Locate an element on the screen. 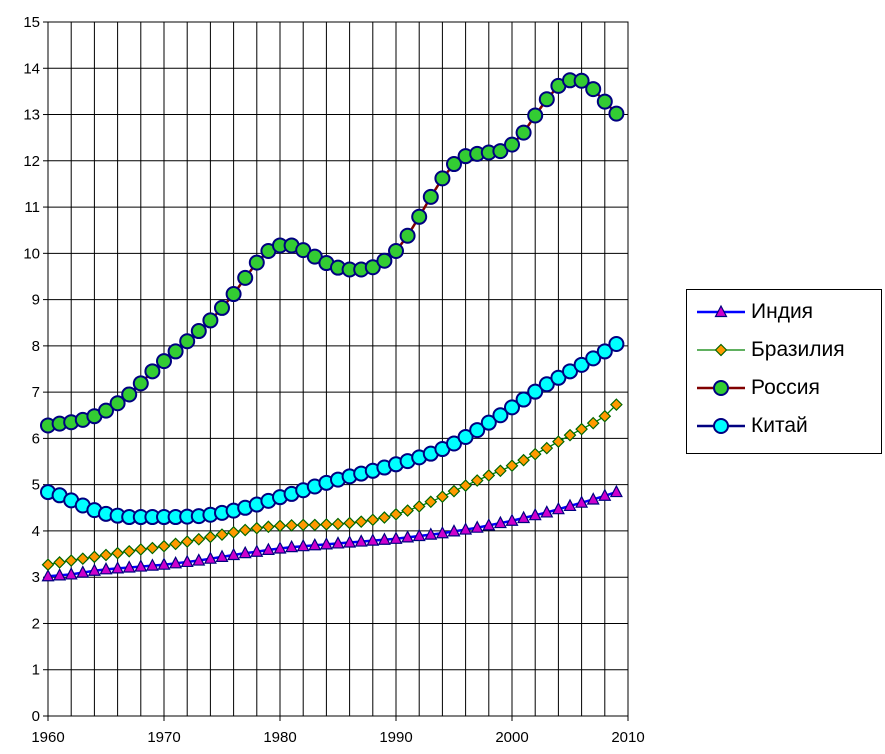 Image resolution: width=885 pixels, height=754 pixels. x-tick-label: 2010 is located at coordinates (627, 737).